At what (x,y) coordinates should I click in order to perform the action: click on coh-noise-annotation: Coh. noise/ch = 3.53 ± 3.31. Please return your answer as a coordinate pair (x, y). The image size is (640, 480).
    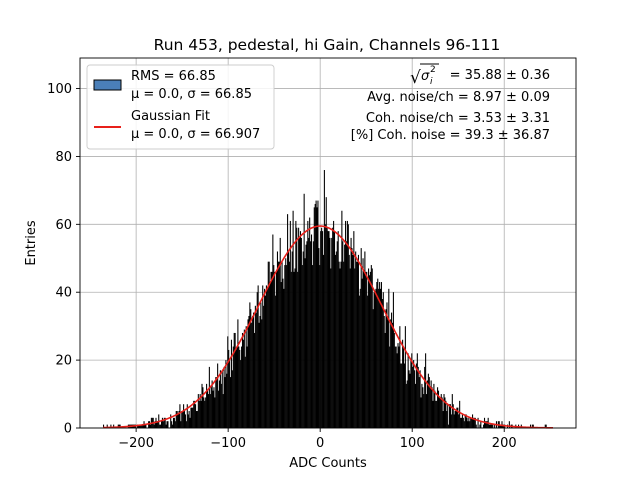
    Looking at the image, I should click on (458, 118).